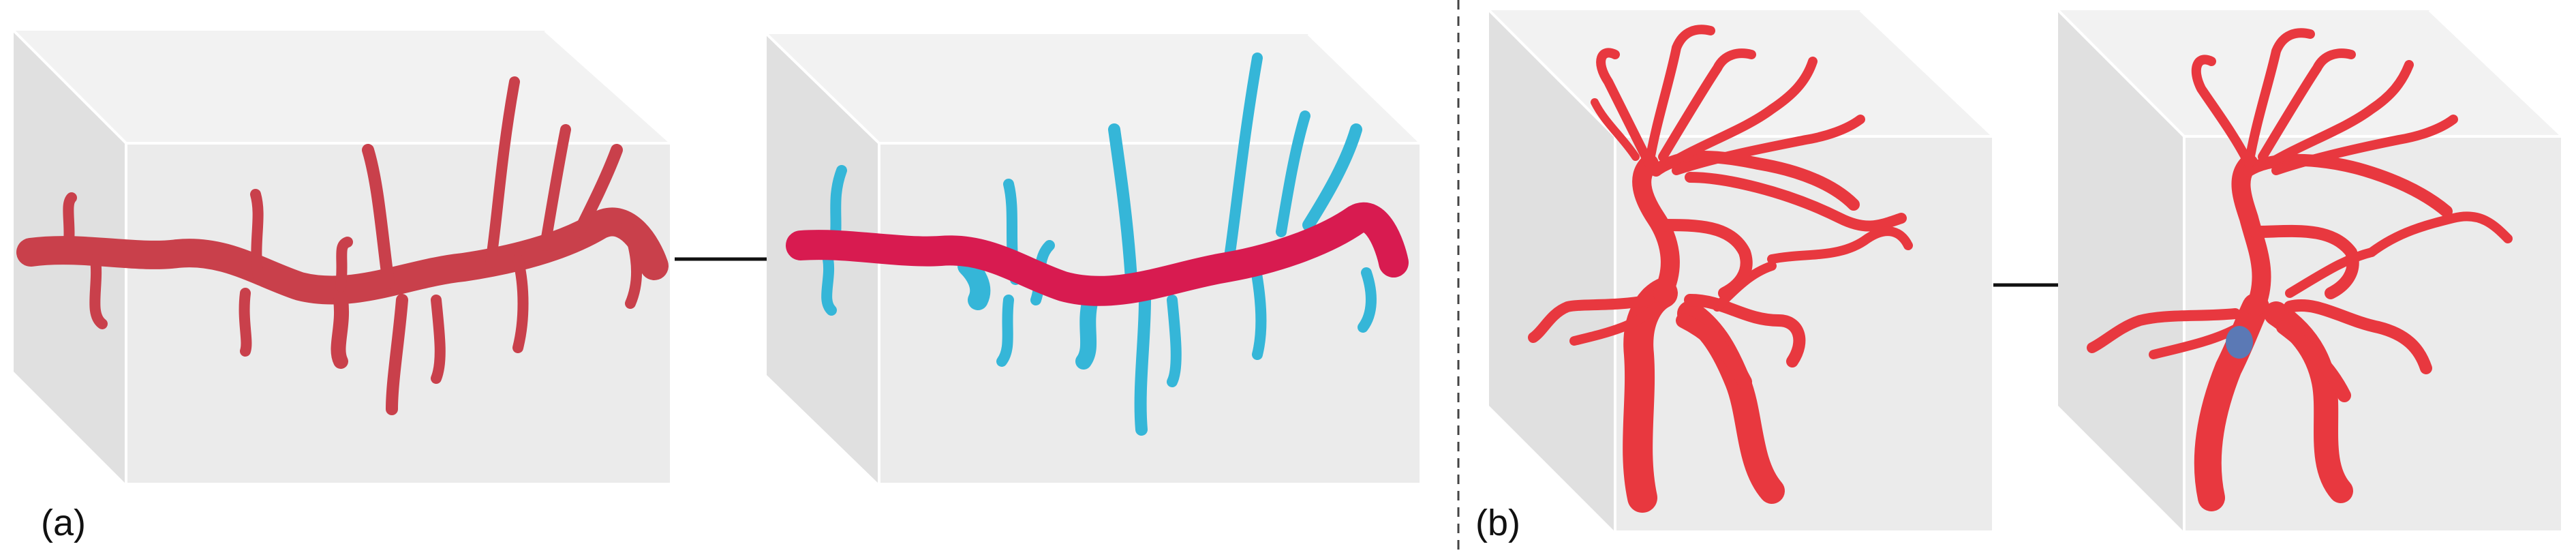 The width and height of the screenshot is (2576, 555). Describe the element at coordinates (64, 522) in the screenshot. I see `panel-label-a: (a)` at that location.